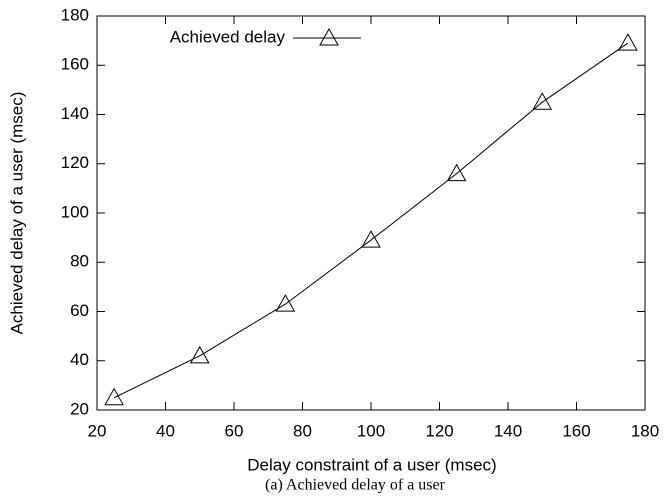 The width and height of the screenshot is (668, 498). Describe the element at coordinates (79, 359) in the screenshot. I see `y-tick-label: 40` at that location.